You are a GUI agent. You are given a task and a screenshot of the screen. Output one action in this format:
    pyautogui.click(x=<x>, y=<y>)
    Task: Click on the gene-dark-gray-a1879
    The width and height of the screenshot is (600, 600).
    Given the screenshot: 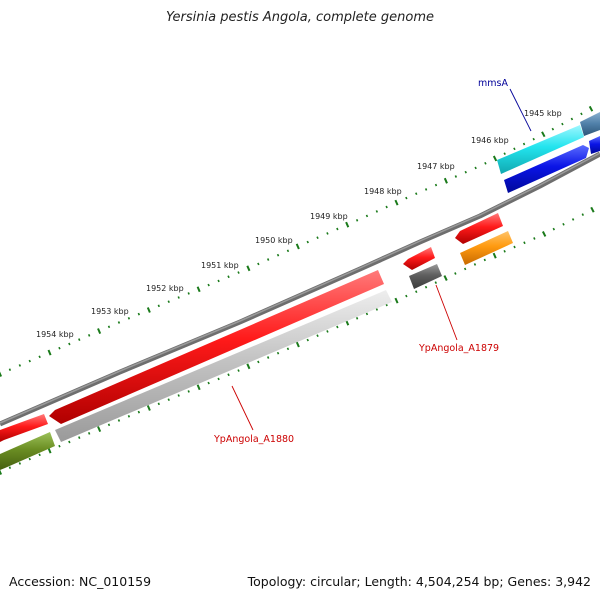 What is the action you would take?
    pyautogui.click(x=425, y=276)
    